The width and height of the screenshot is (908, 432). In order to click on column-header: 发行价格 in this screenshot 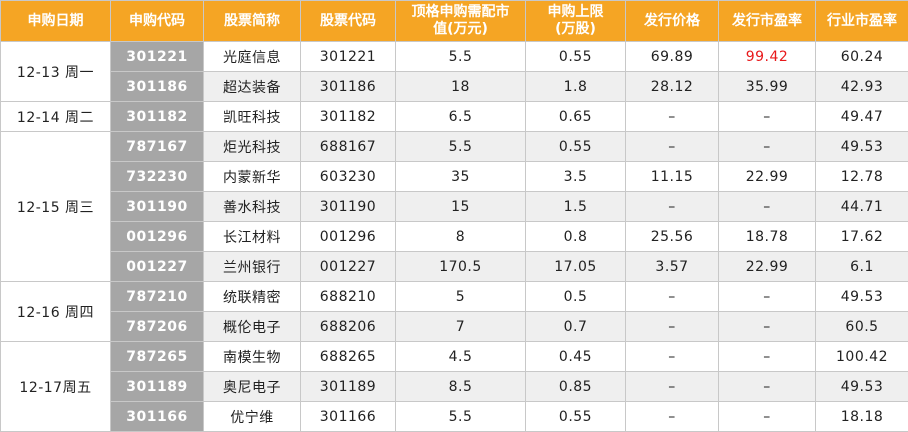, I will do `click(672, 21)`.